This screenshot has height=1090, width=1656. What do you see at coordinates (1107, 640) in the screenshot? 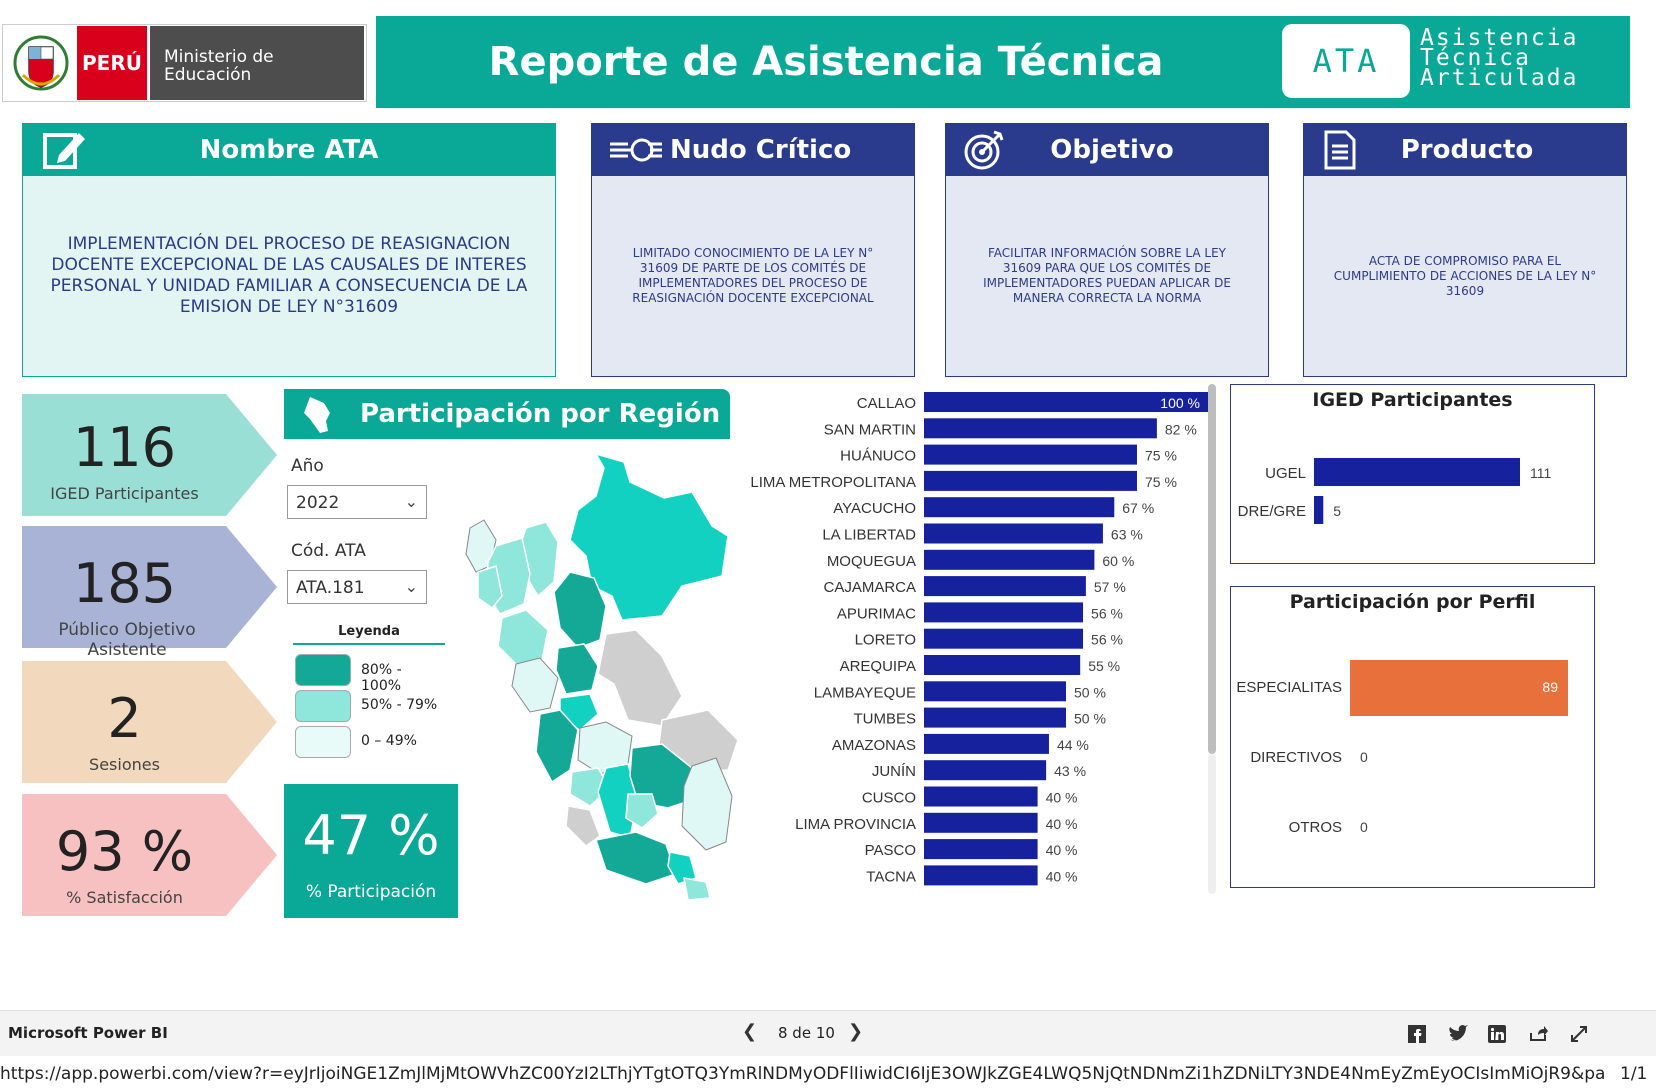
I see `region-bar-value-label: 56 %` at bounding box center [1107, 640].